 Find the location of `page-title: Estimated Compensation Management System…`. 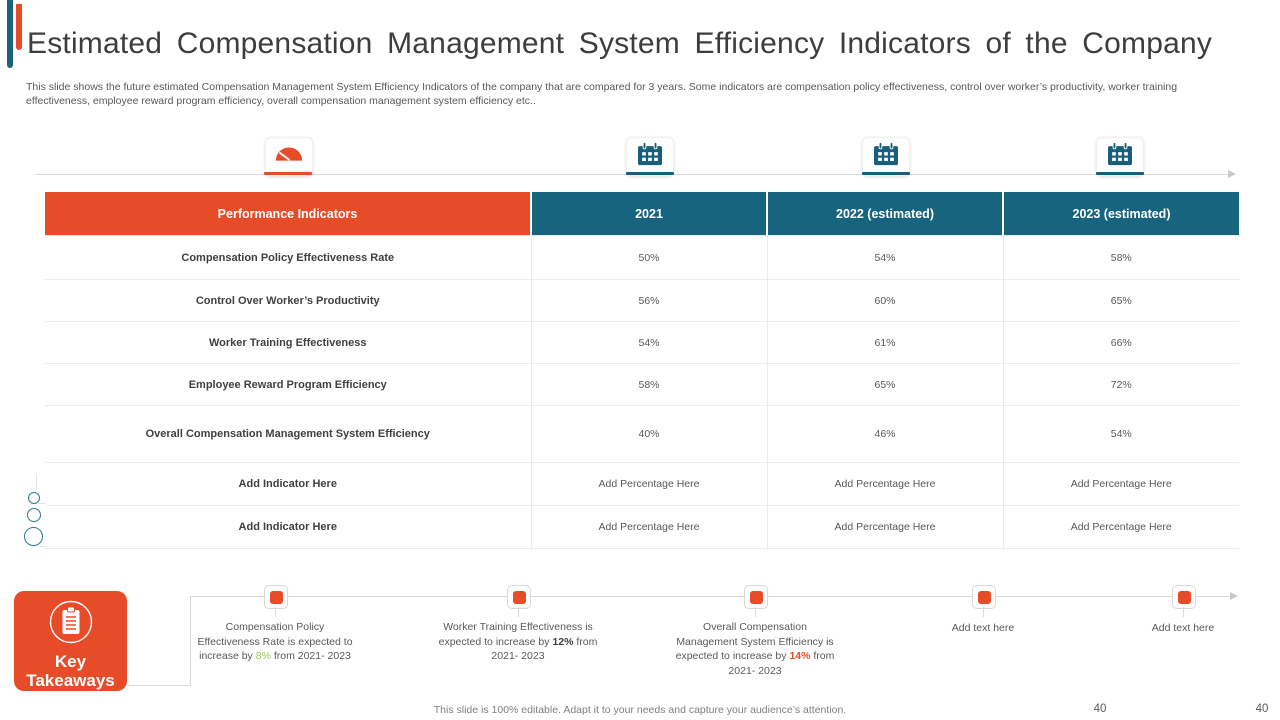

page-title: Estimated Compensation Management System… is located at coordinates (620, 43).